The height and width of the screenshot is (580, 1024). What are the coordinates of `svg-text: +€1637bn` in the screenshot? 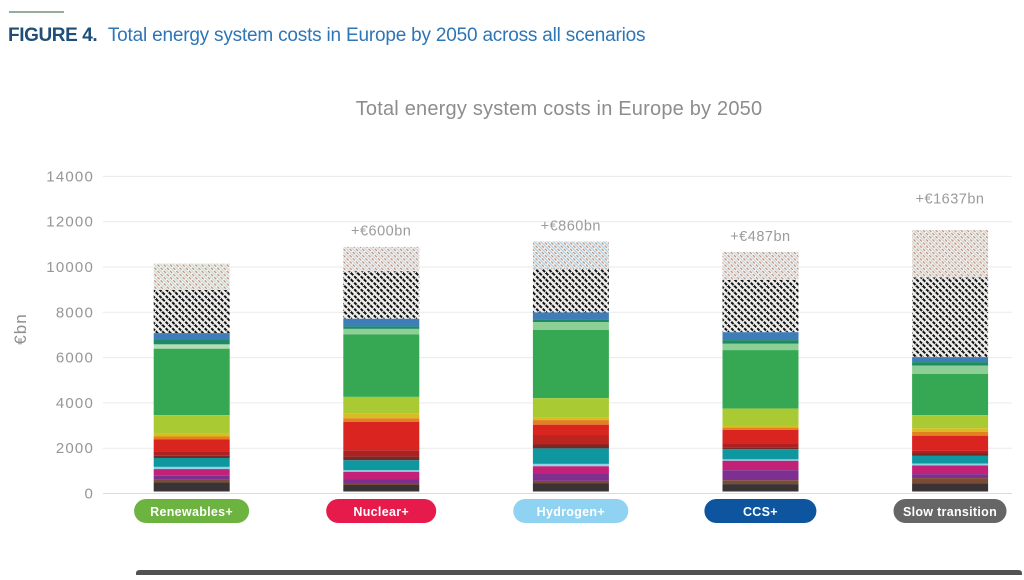 It's located at (950, 200).